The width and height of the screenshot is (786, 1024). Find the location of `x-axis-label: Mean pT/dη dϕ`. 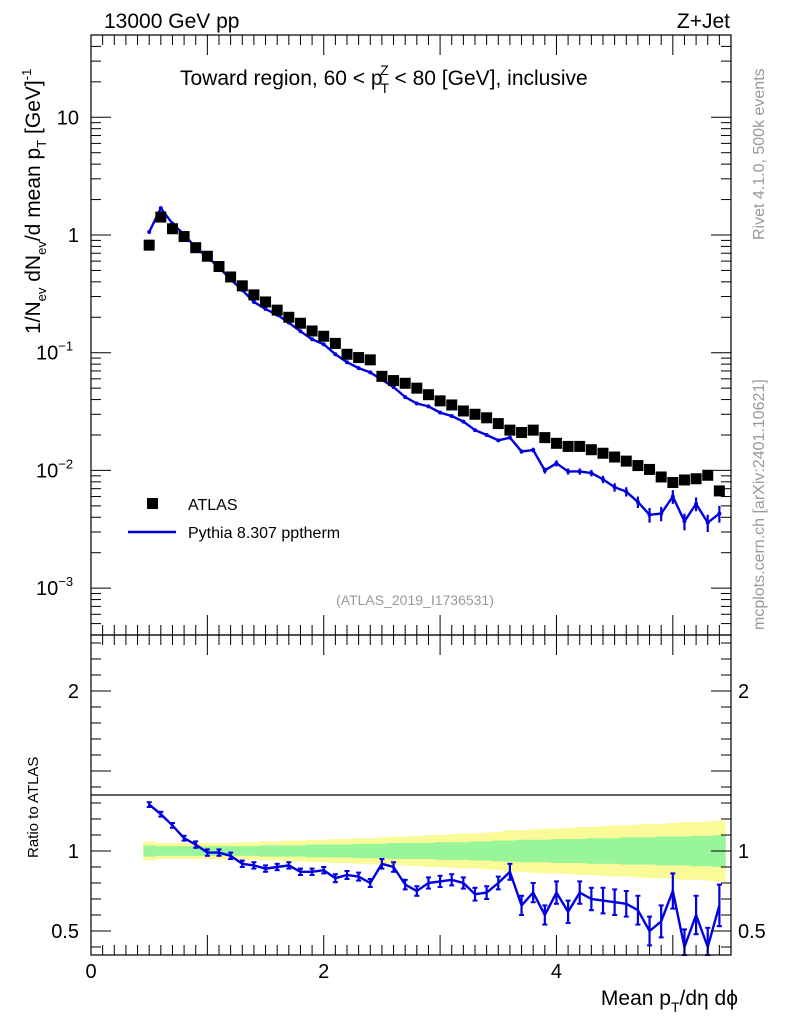

x-axis-label: Mean pT/dη dϕ is located at coordinates (669, 1001).